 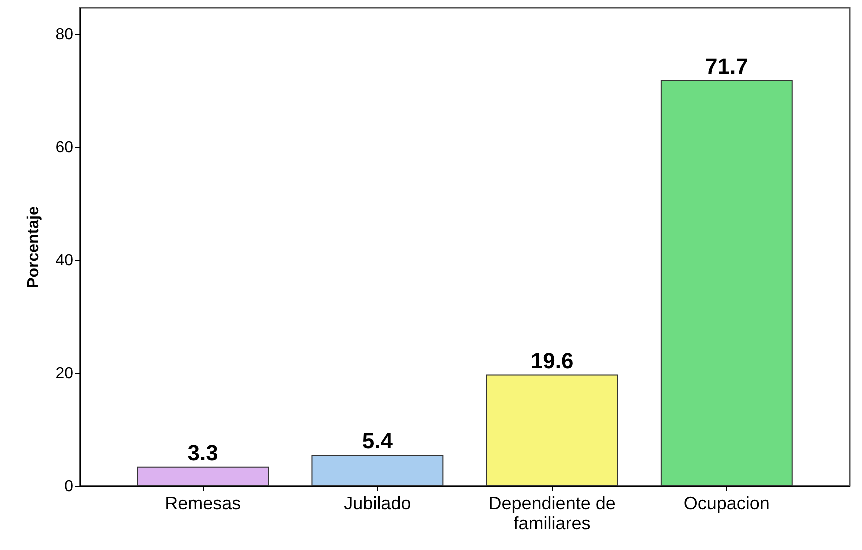 What do you see at coordinates (727, 504) in the screenshot?
I see `x-tick-label: Ocupacion` at bounding box center [727, 504].